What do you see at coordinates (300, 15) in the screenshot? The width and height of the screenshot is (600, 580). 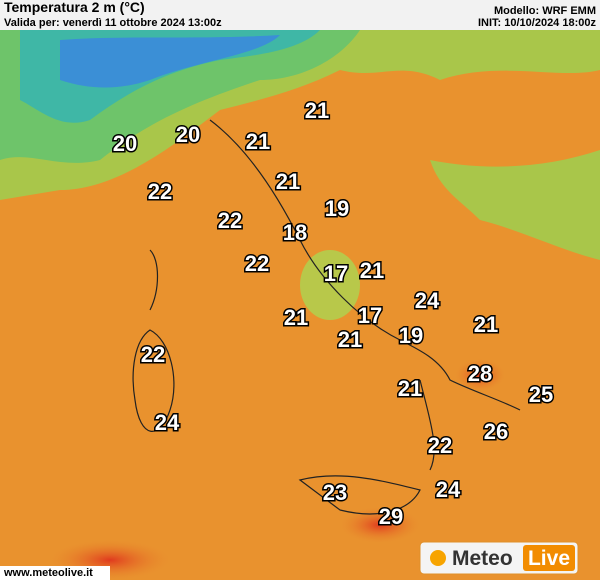 I see `header-bar` at bounding box center [300, 15].